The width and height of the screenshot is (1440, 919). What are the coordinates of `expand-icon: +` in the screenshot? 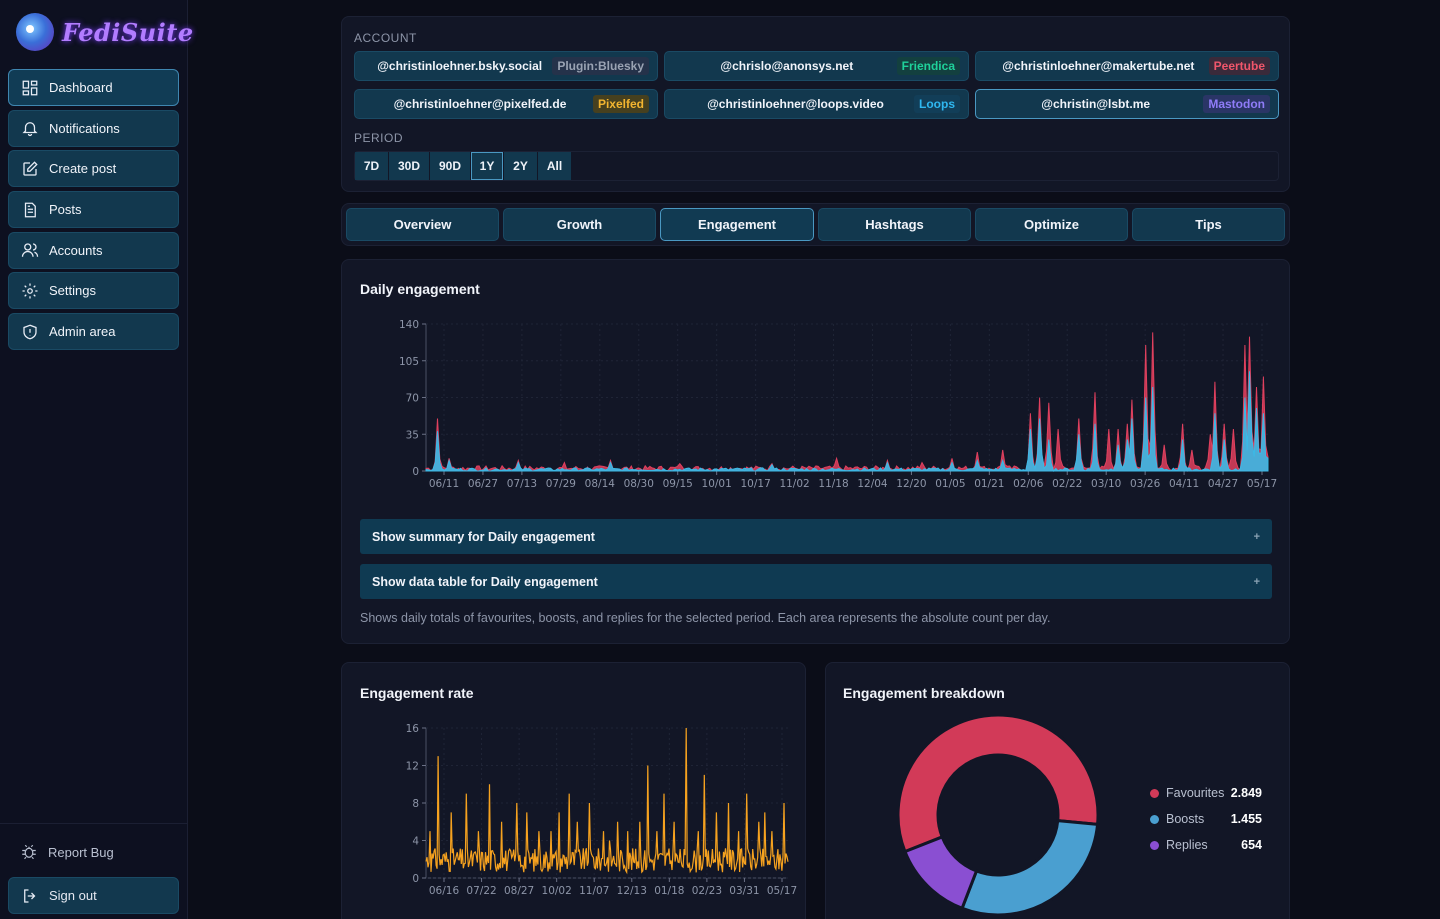 It's located at (1256, 581).